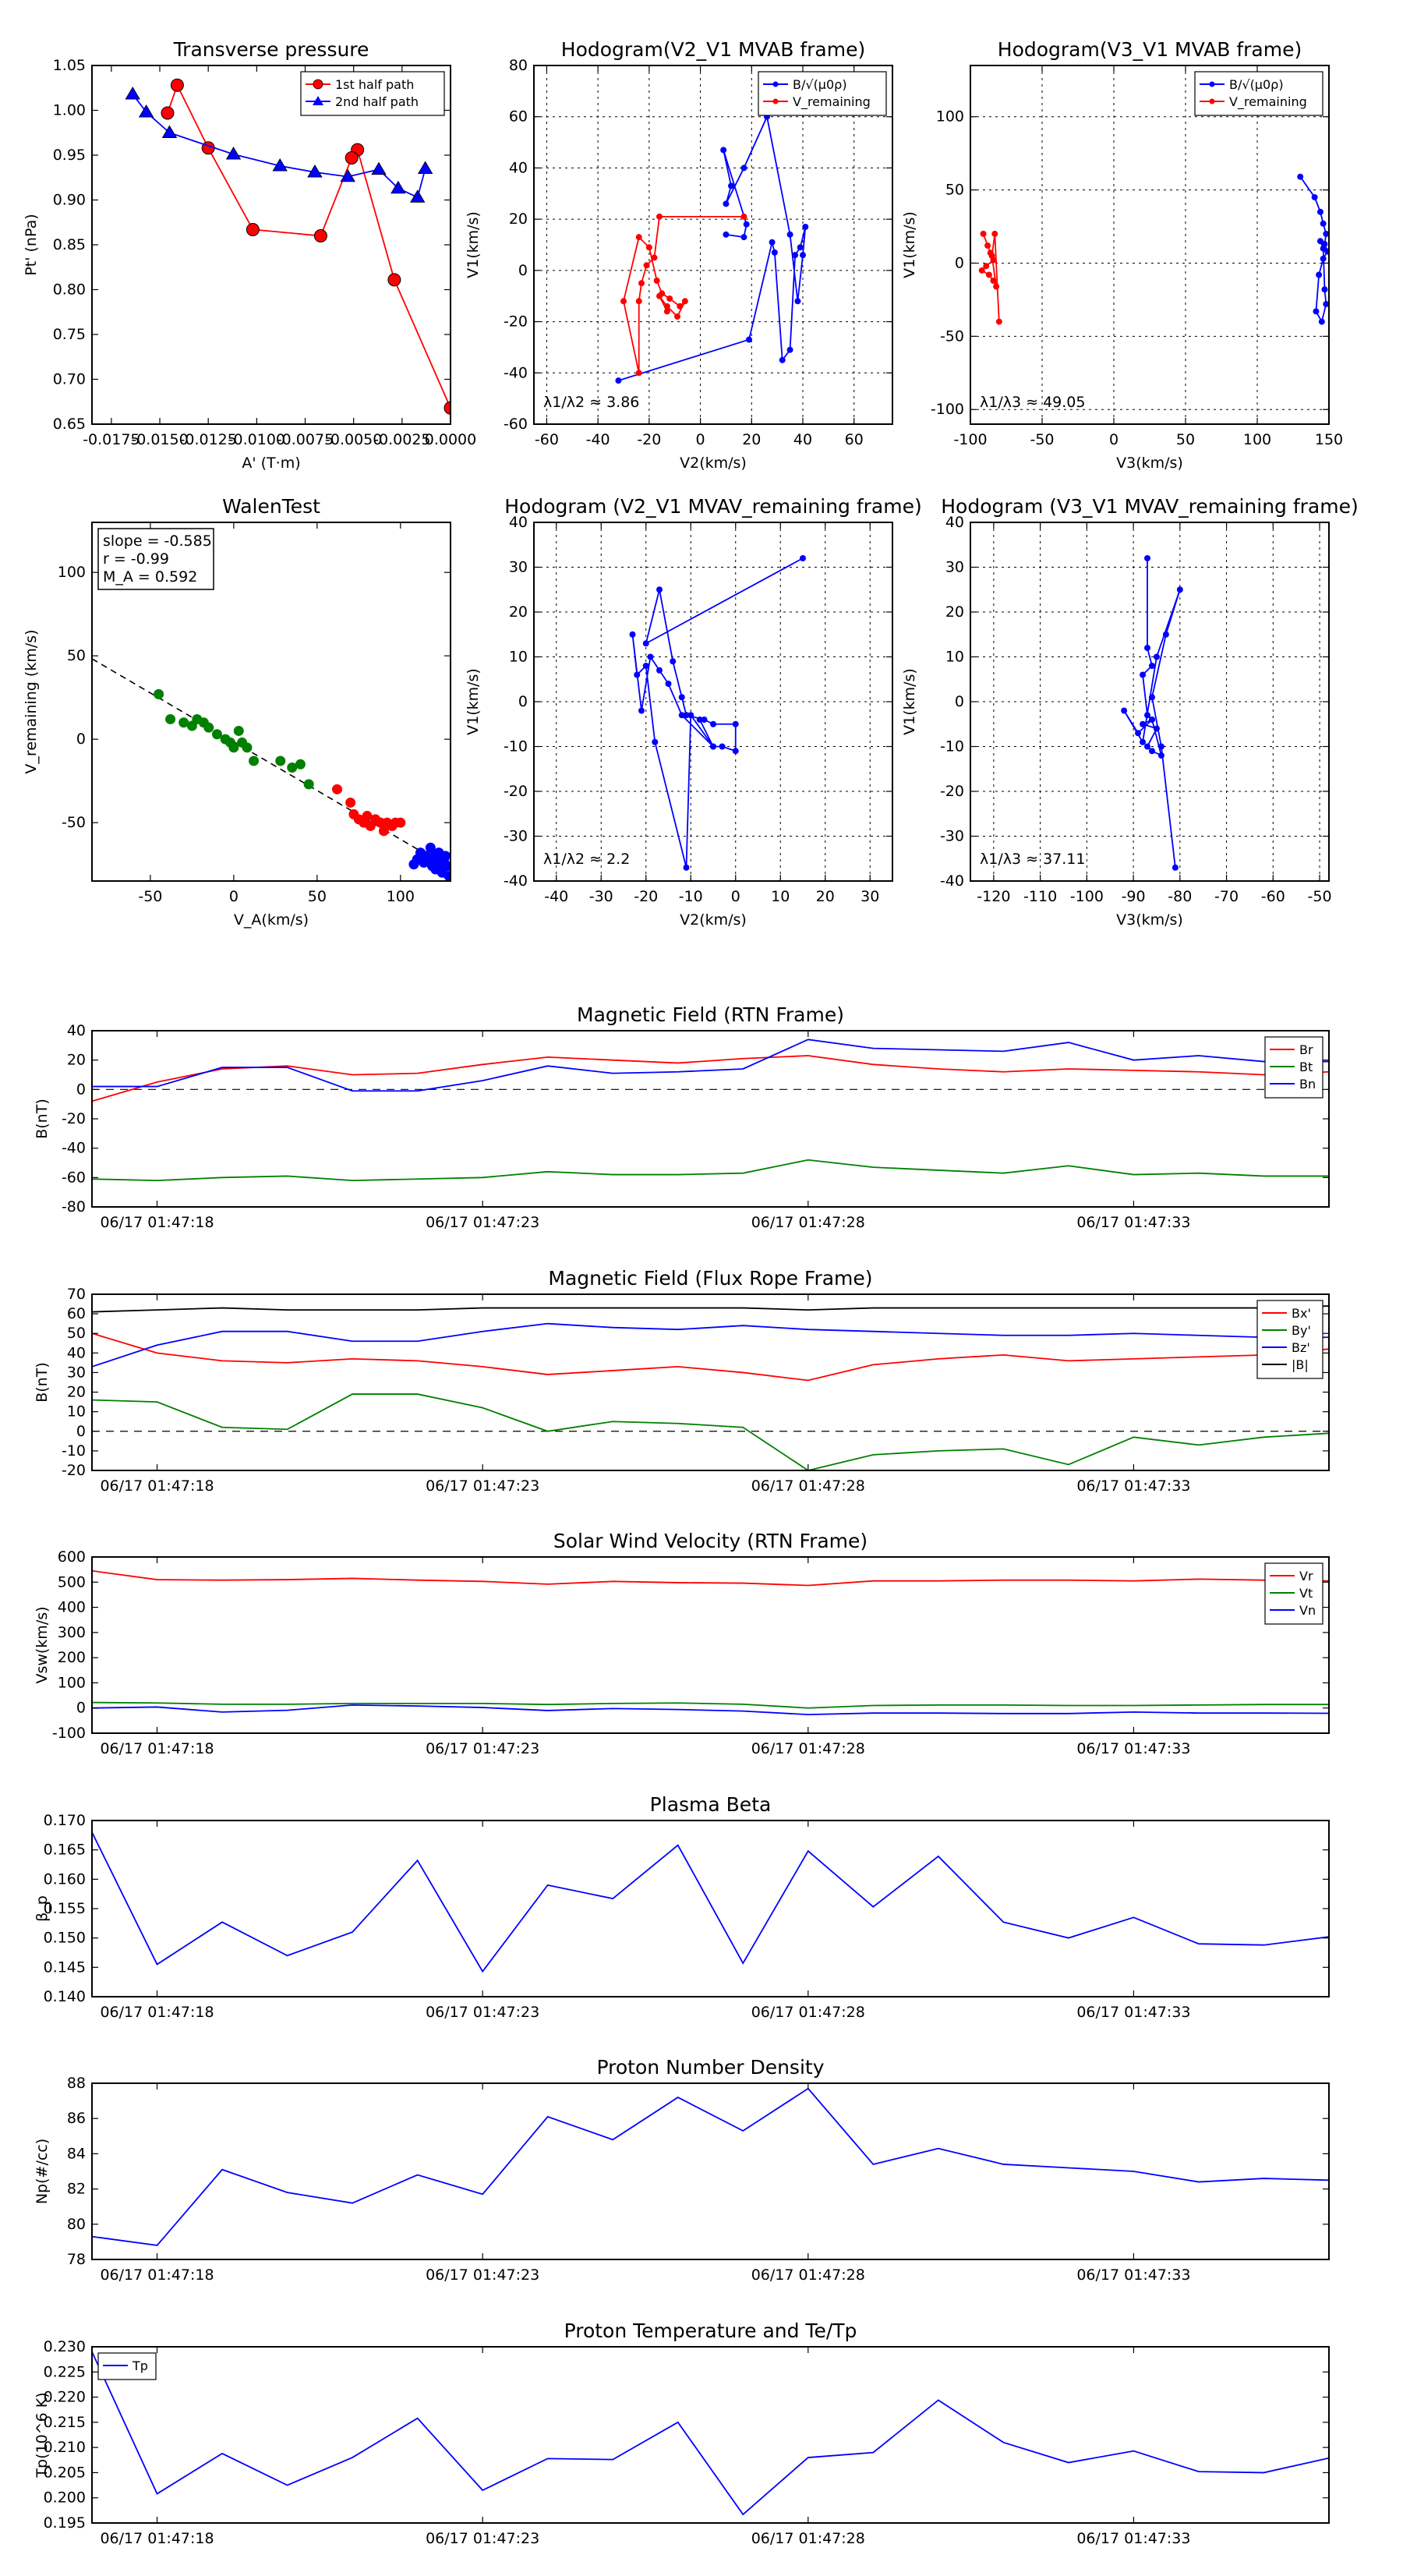  What do you see at coordinates (69, 290) in the screenshot?
I see `tick-label-y: 0.80` at bounding box center [69, 290].